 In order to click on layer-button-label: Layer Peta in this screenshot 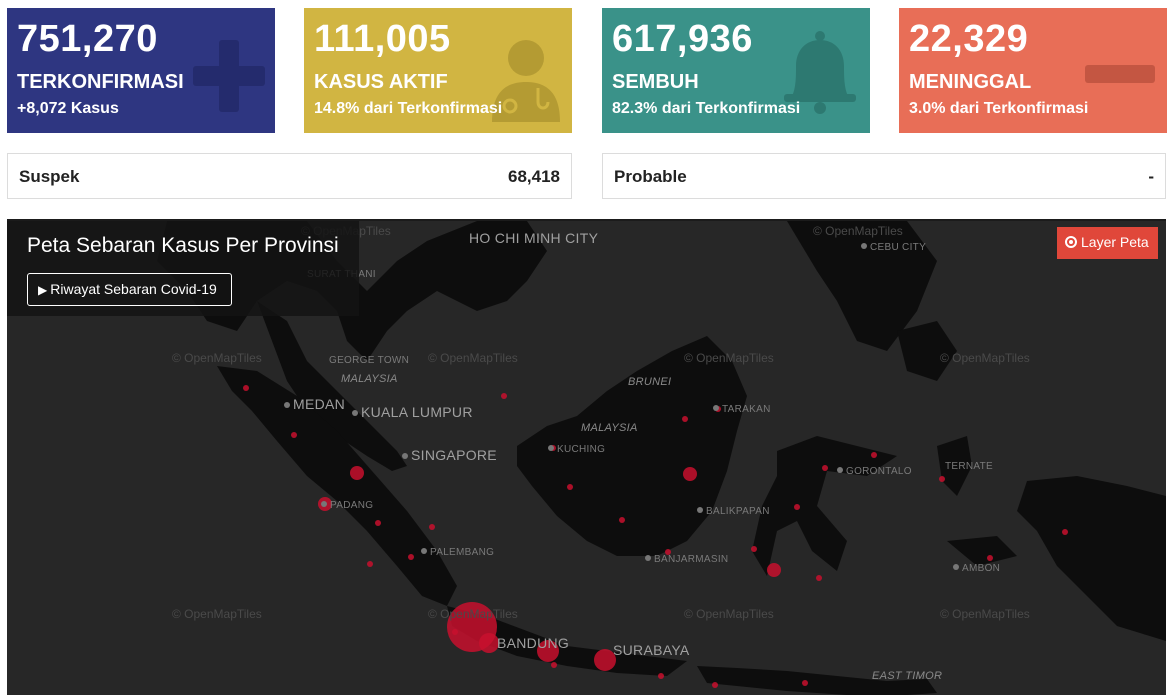, I will do `click(1115, 242)`.